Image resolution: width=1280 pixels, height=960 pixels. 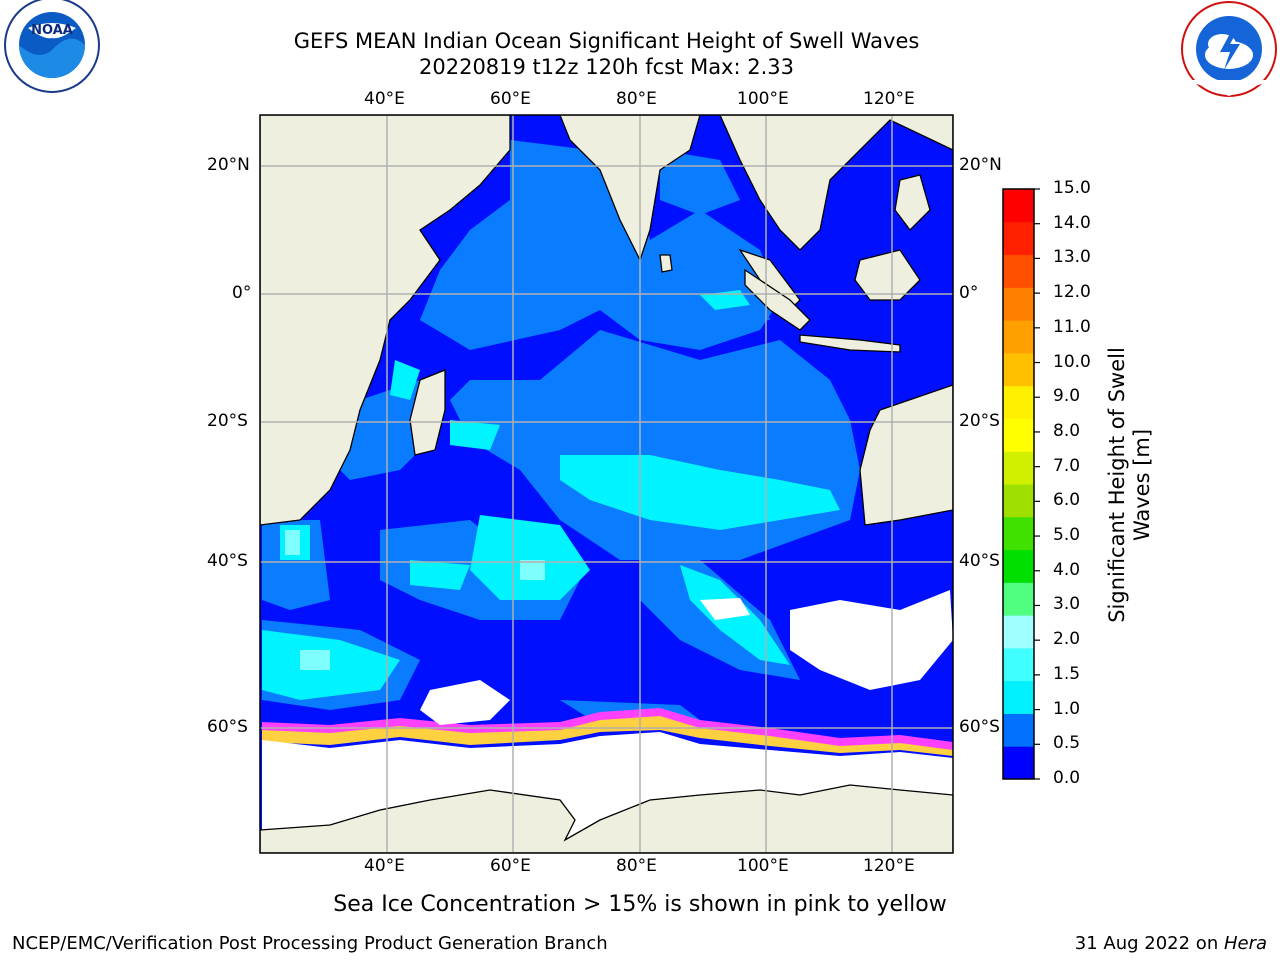 What do you see at coordinates (763, 866) in the screenshot?
I see `lon-label-bottom-100e: 100°E` at bounding box center [763, 866].